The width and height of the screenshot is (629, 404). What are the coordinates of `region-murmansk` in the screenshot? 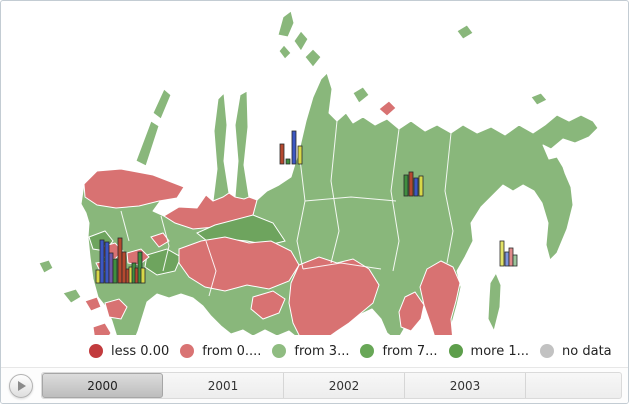 It's located at (134, 188).